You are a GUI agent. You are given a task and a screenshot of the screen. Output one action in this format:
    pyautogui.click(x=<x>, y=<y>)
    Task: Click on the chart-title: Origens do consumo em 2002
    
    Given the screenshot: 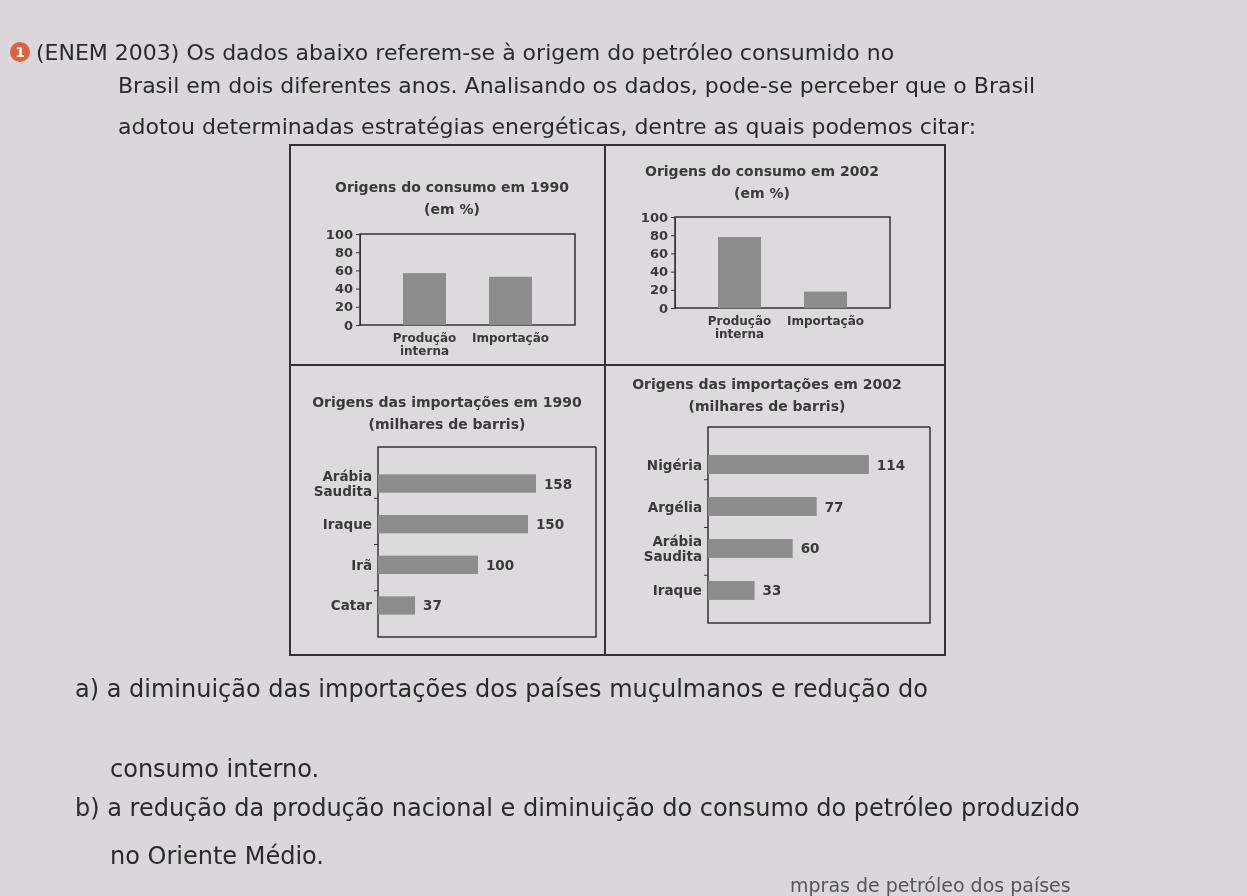 What is the action you would take?
    pyautogui.click(x=762, y=171)
    